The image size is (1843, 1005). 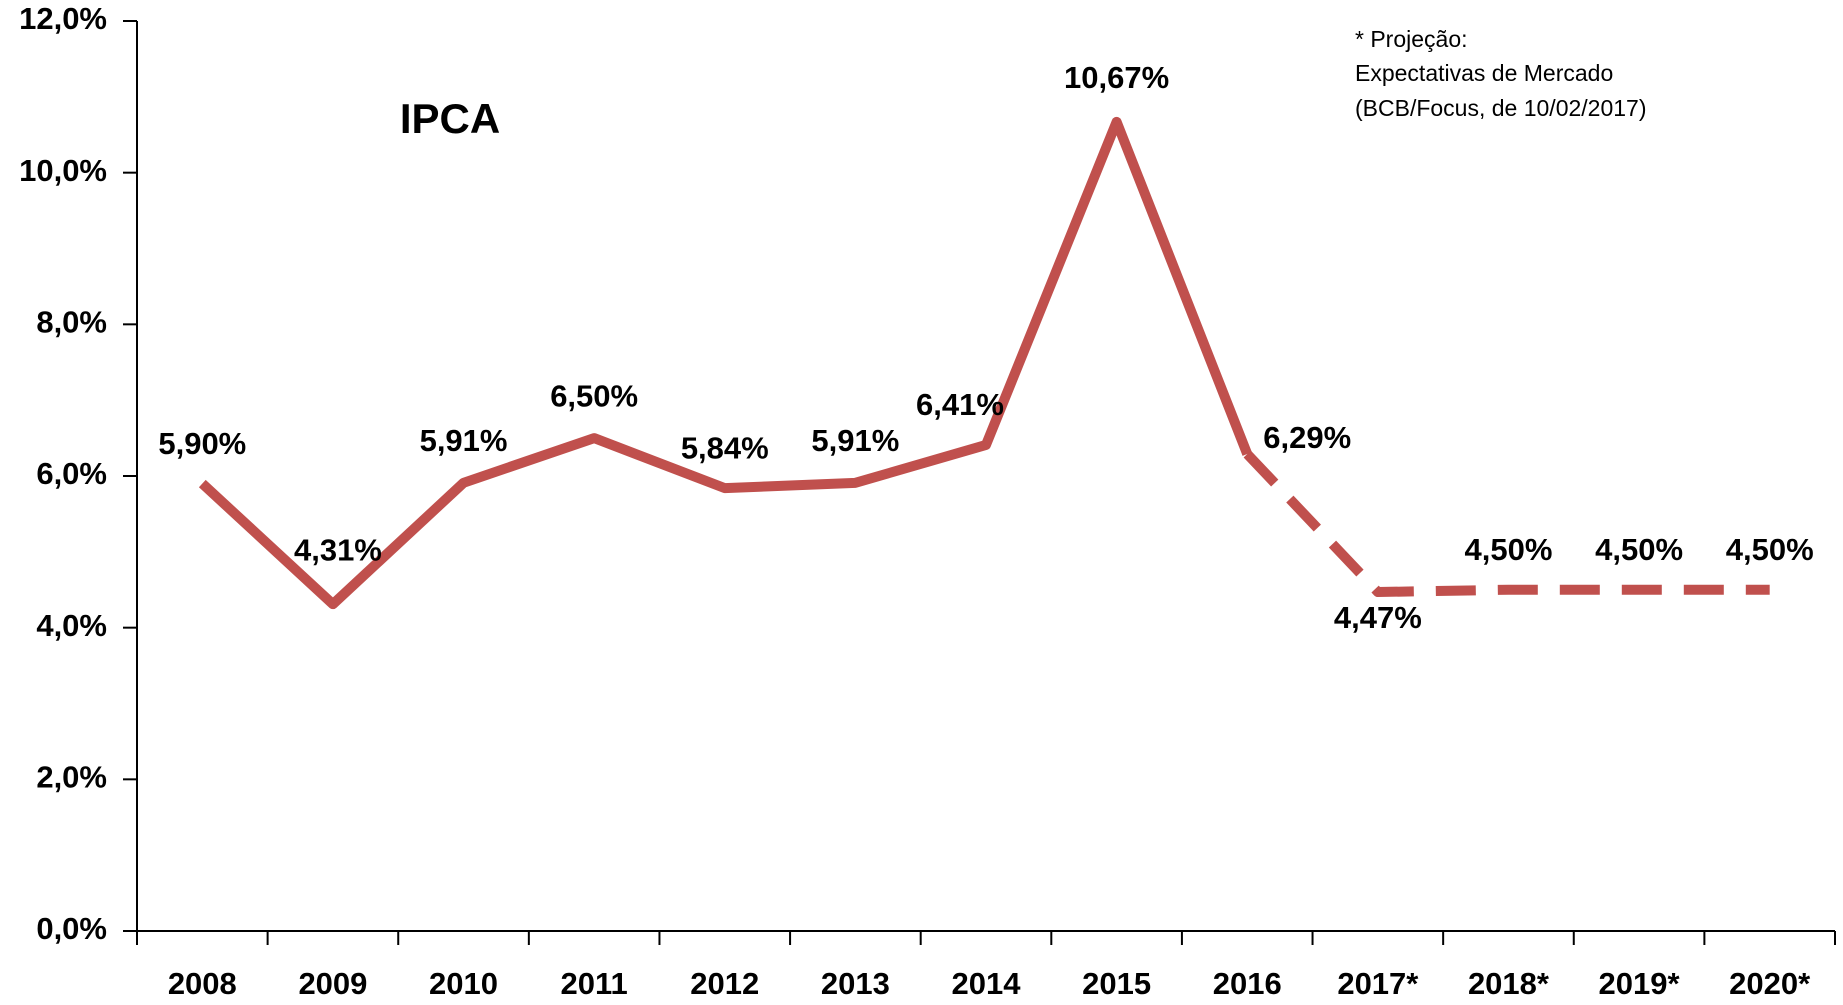 I want to click on x-tick-label: 2019*, so click(x=1640, y=983).